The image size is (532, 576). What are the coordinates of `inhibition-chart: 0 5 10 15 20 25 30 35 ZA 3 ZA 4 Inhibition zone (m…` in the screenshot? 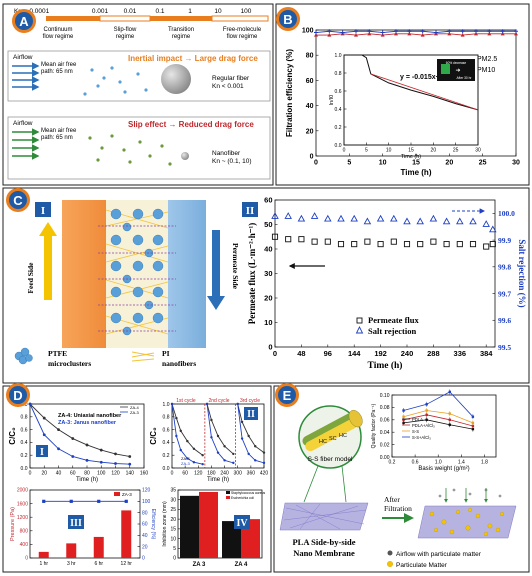 It's located at (213, 528).